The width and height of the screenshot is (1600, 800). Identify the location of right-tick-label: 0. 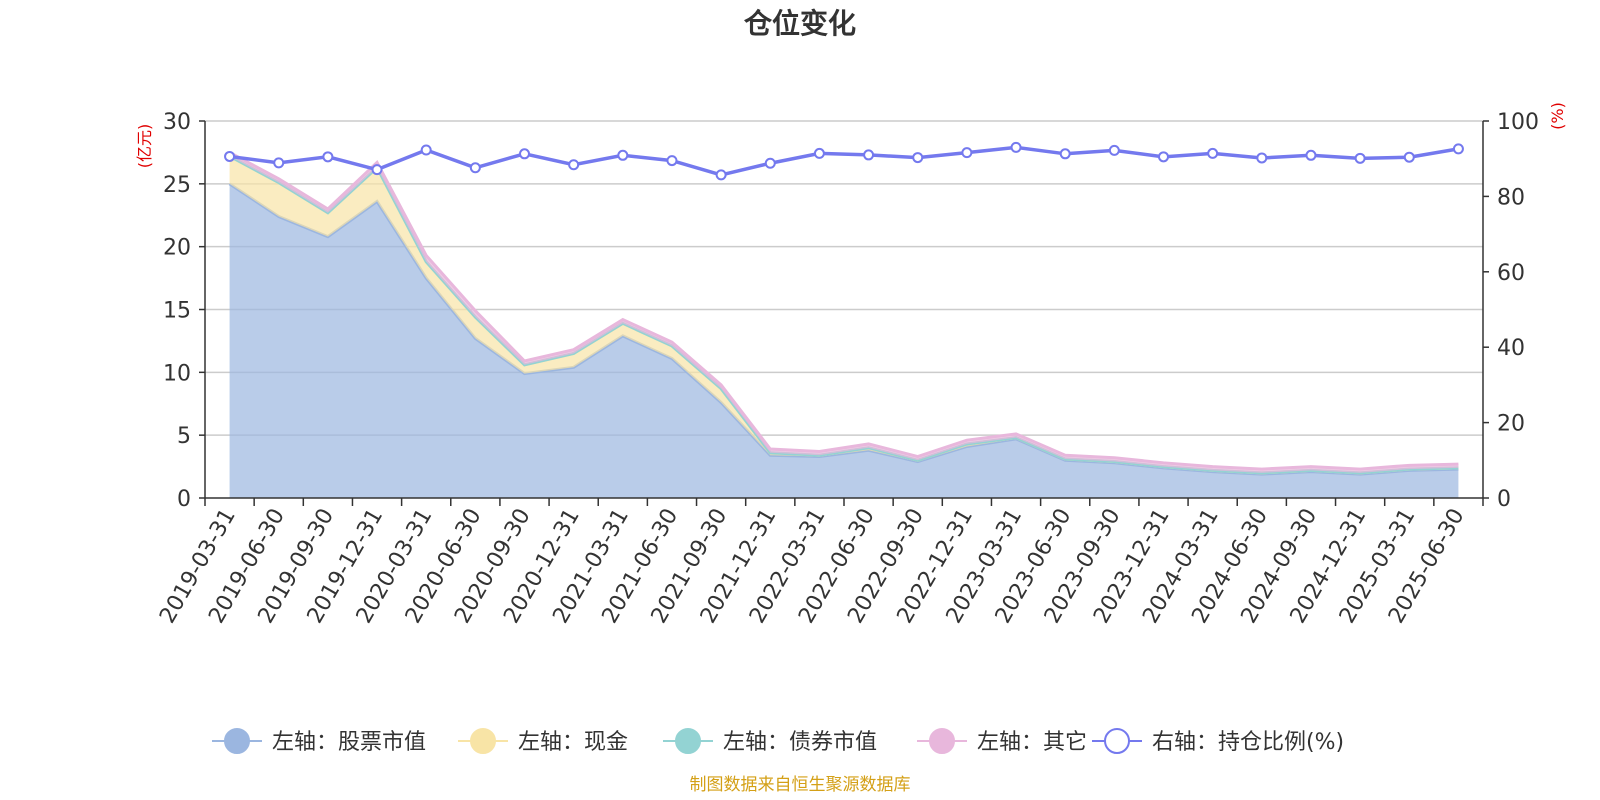
(1504, 499).